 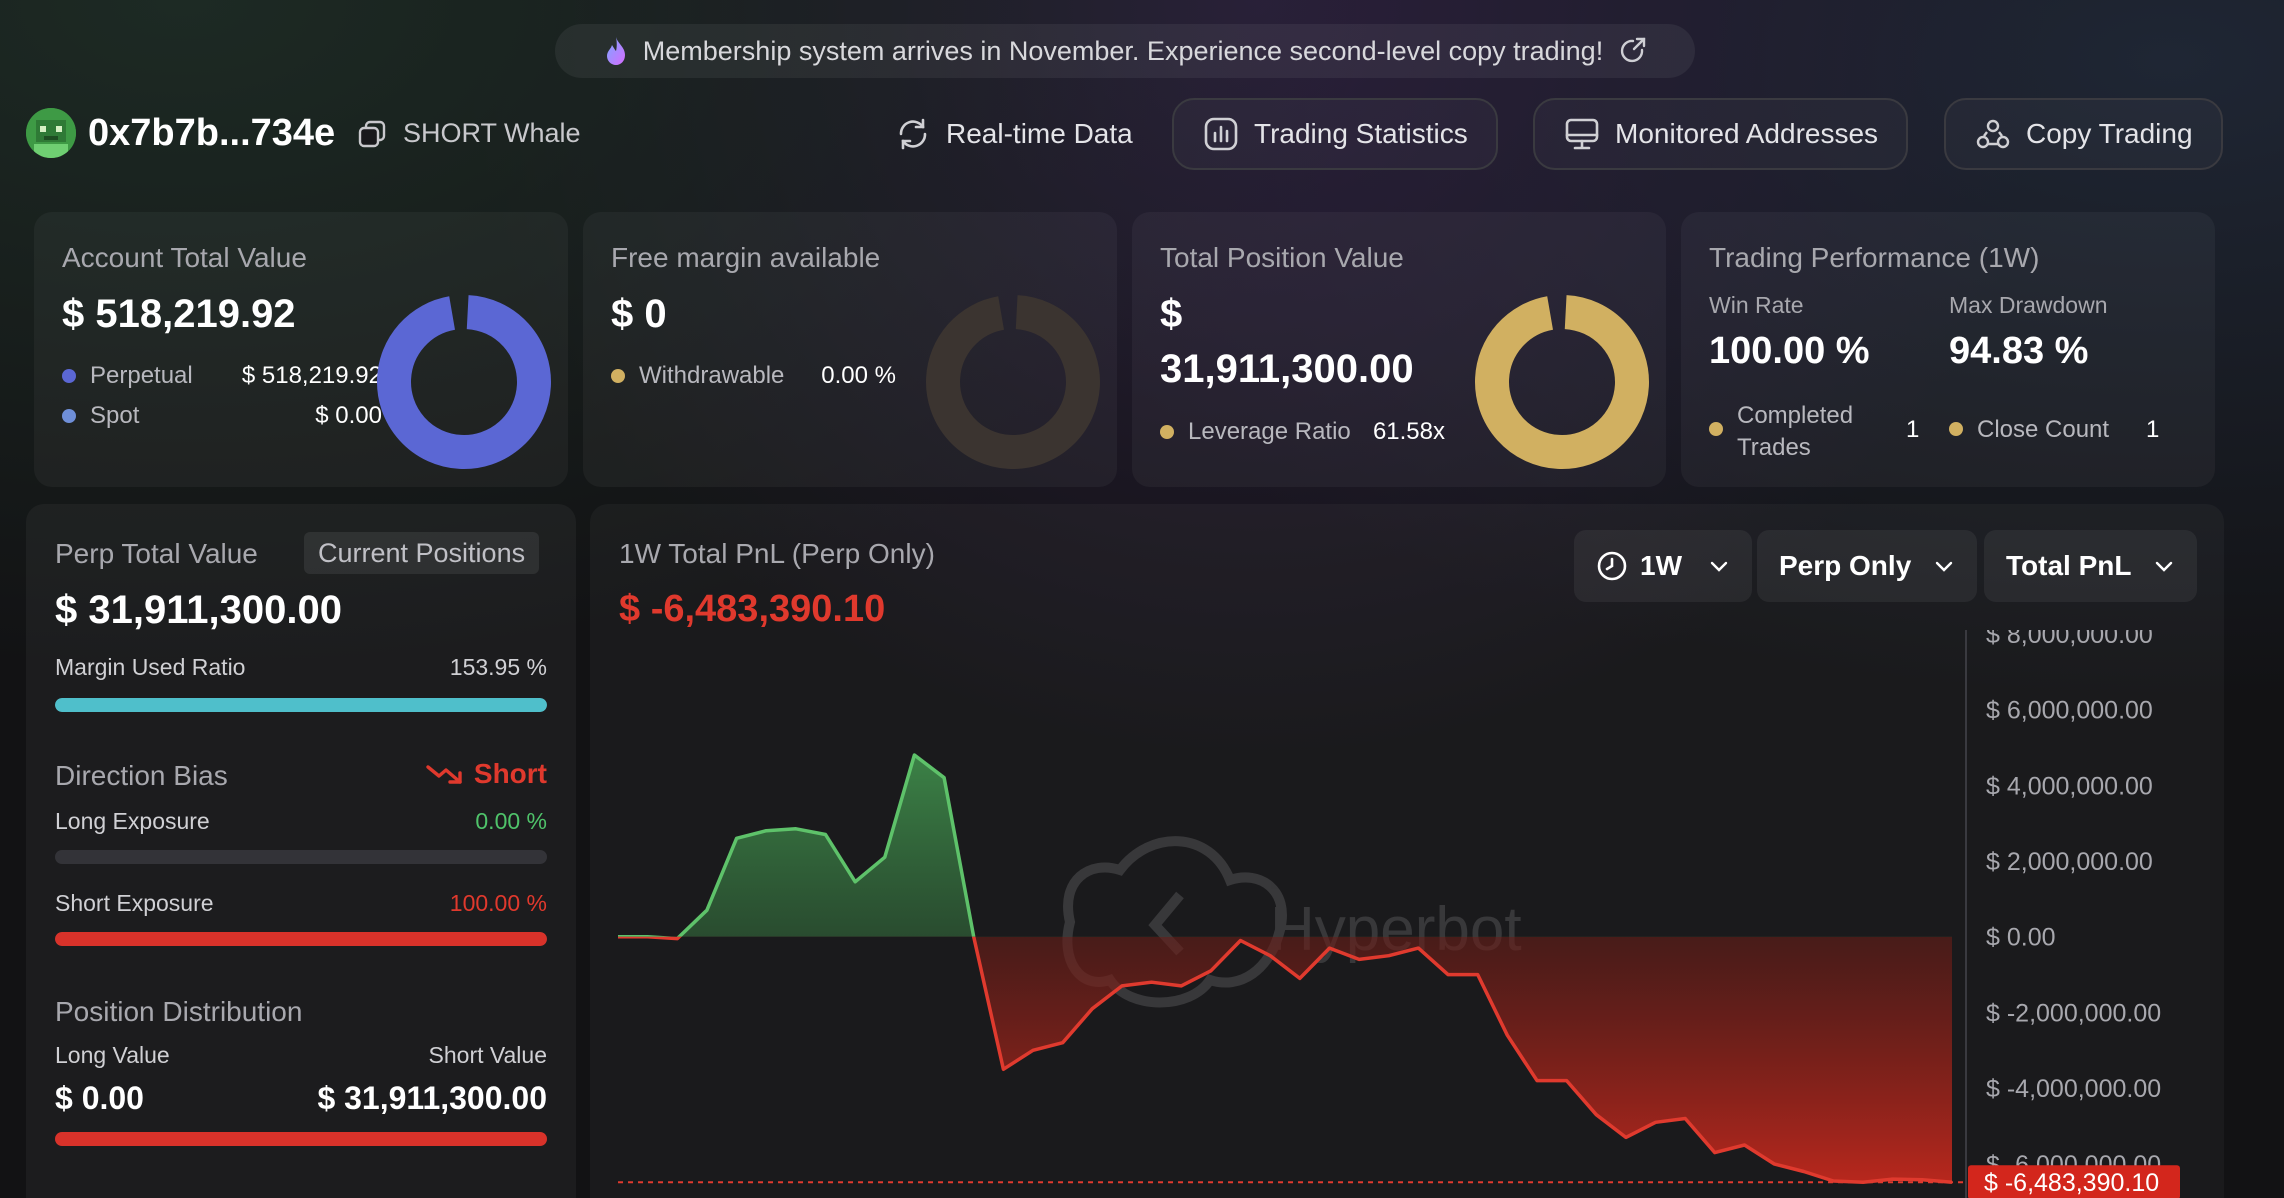 I want to click on y-tick-label: $ 0.00, so click(x=2021, y=938).